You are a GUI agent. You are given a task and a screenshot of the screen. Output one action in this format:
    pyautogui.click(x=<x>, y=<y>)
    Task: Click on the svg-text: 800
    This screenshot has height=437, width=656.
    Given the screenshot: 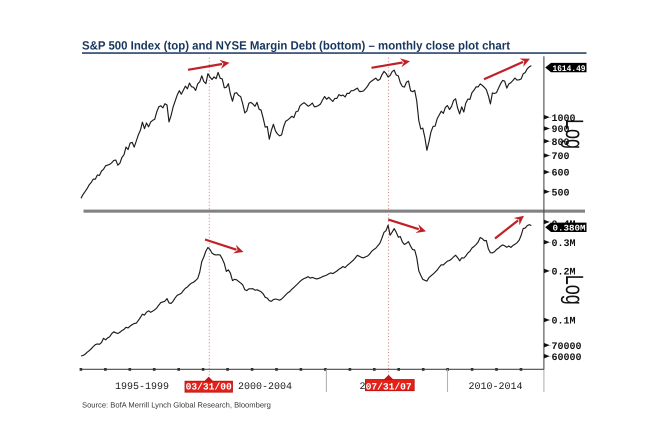 What is the action you would take?
    pyautogui.click(x=561, y=143)
    